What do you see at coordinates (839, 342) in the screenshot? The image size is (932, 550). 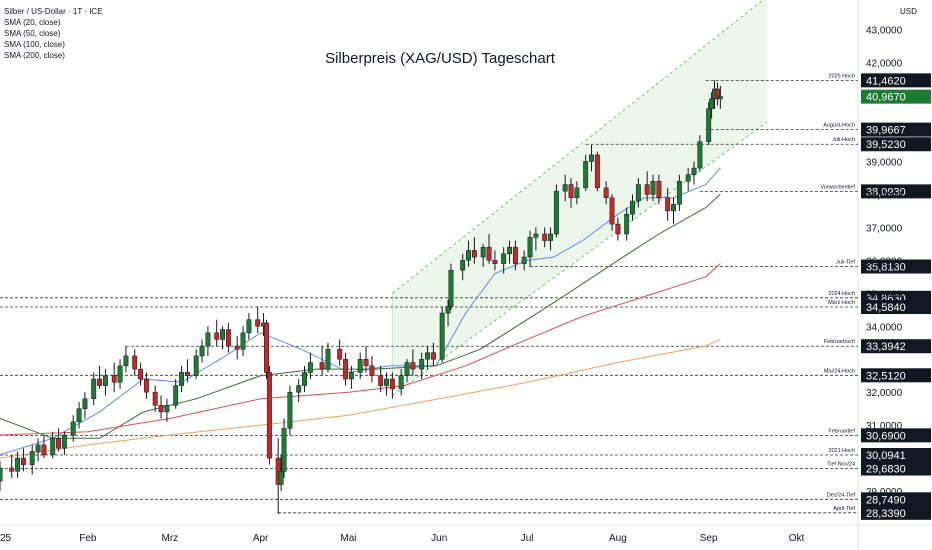 I see `level-name-7: Februarhoch` at bounding box center [839, 342].